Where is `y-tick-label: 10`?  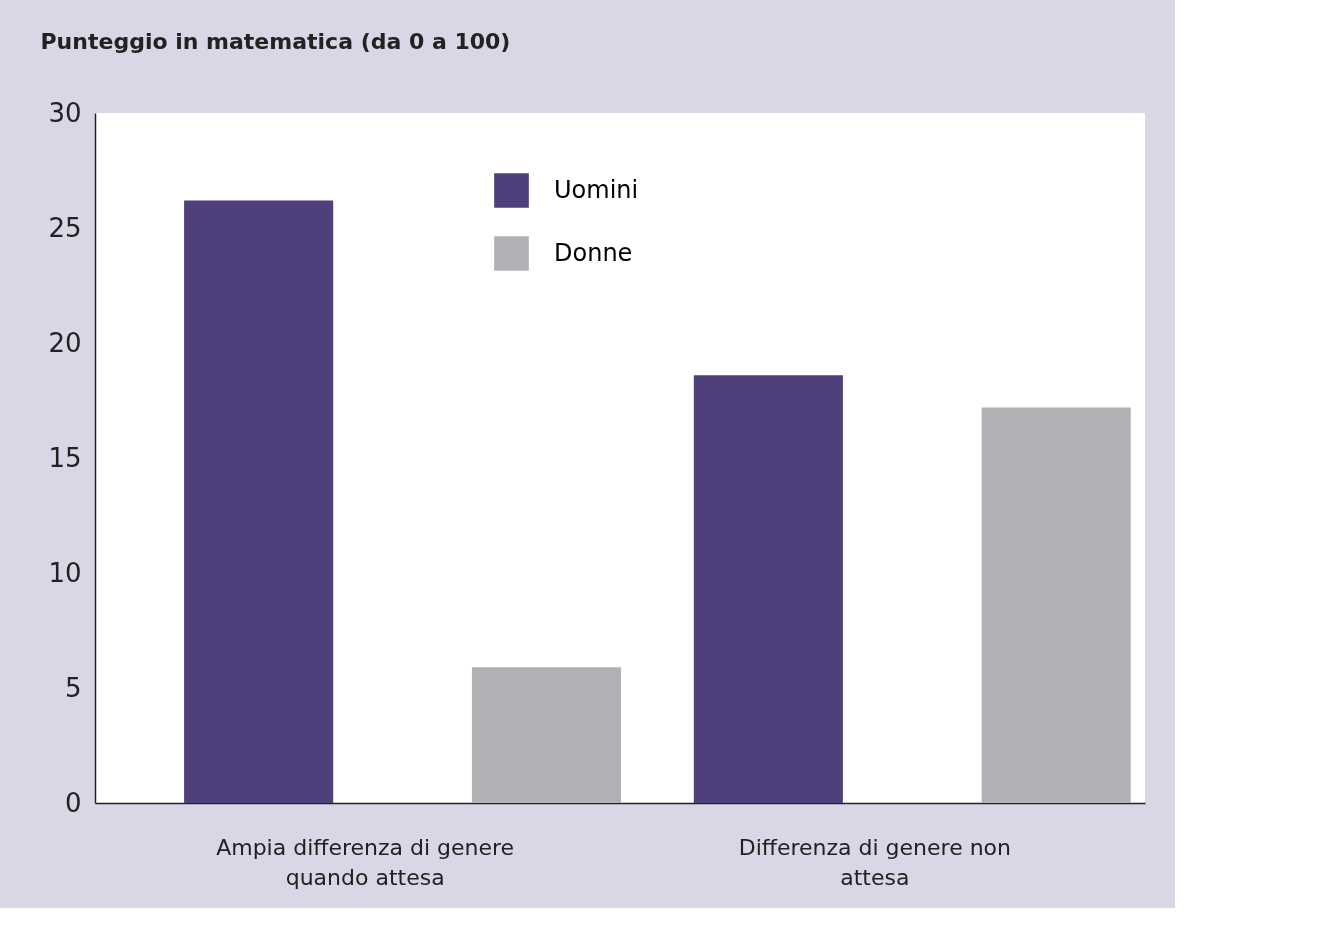 y-tick-label: 10 is located at coordinates (65, 572).